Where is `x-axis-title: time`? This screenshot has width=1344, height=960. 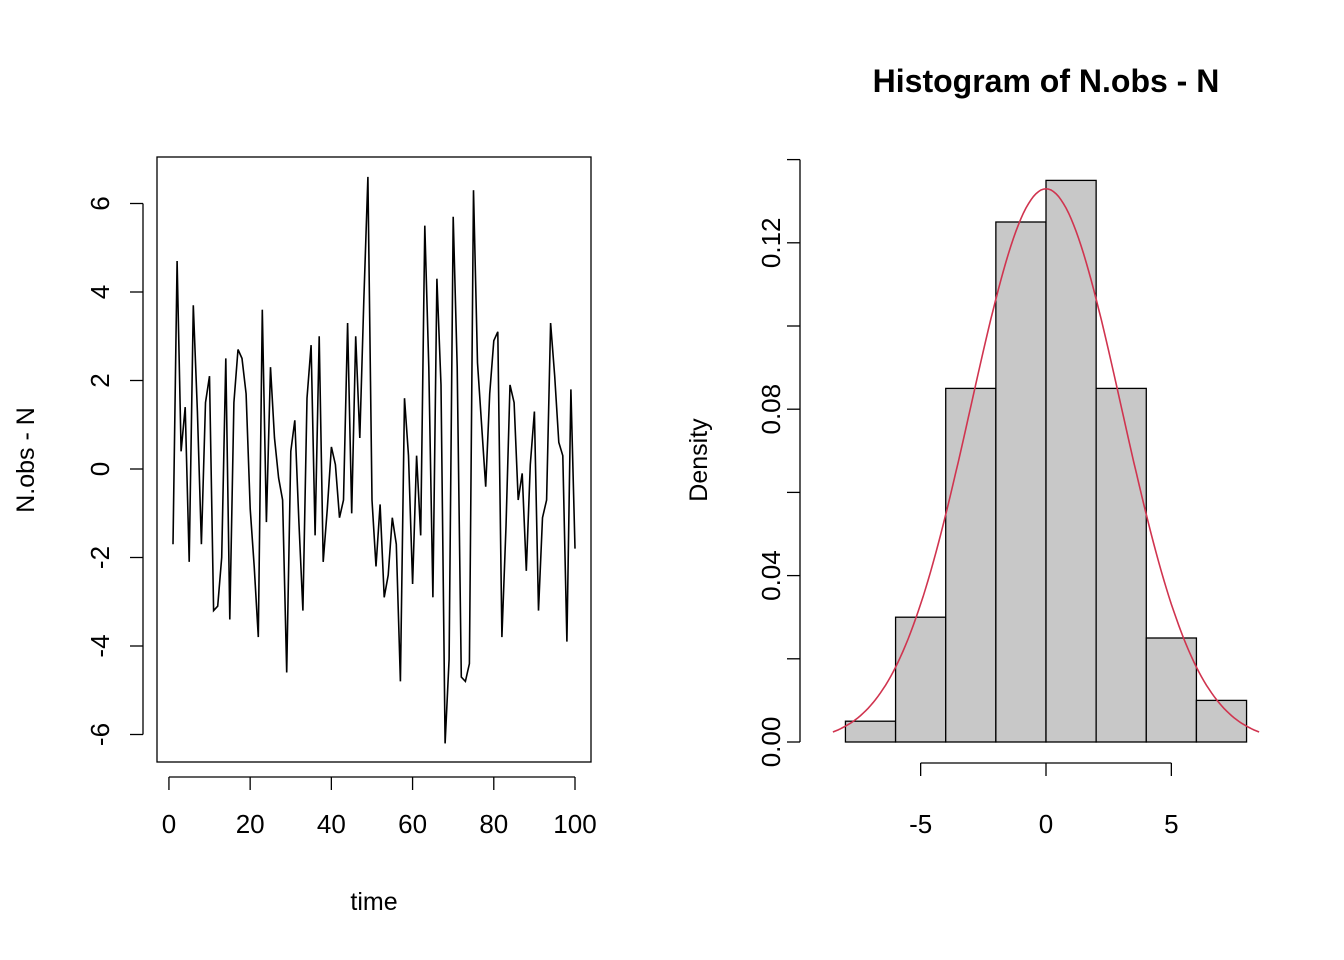 x-axis-title: time is located at coordinates (373, 902).